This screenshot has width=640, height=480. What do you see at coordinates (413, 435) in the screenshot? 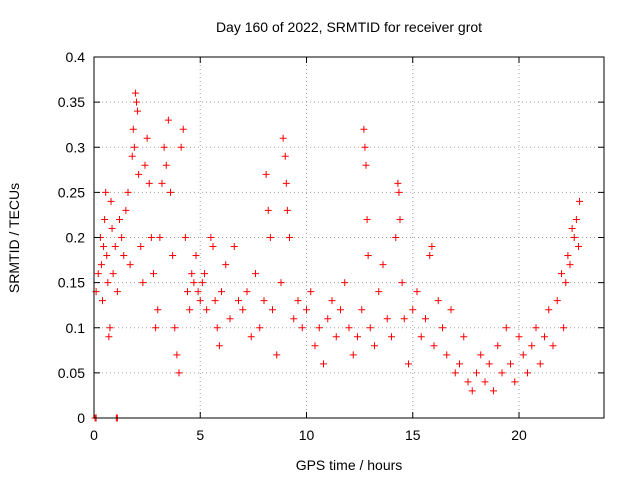
I see `x-tick-label: 15` at bounding box center [413, 435].